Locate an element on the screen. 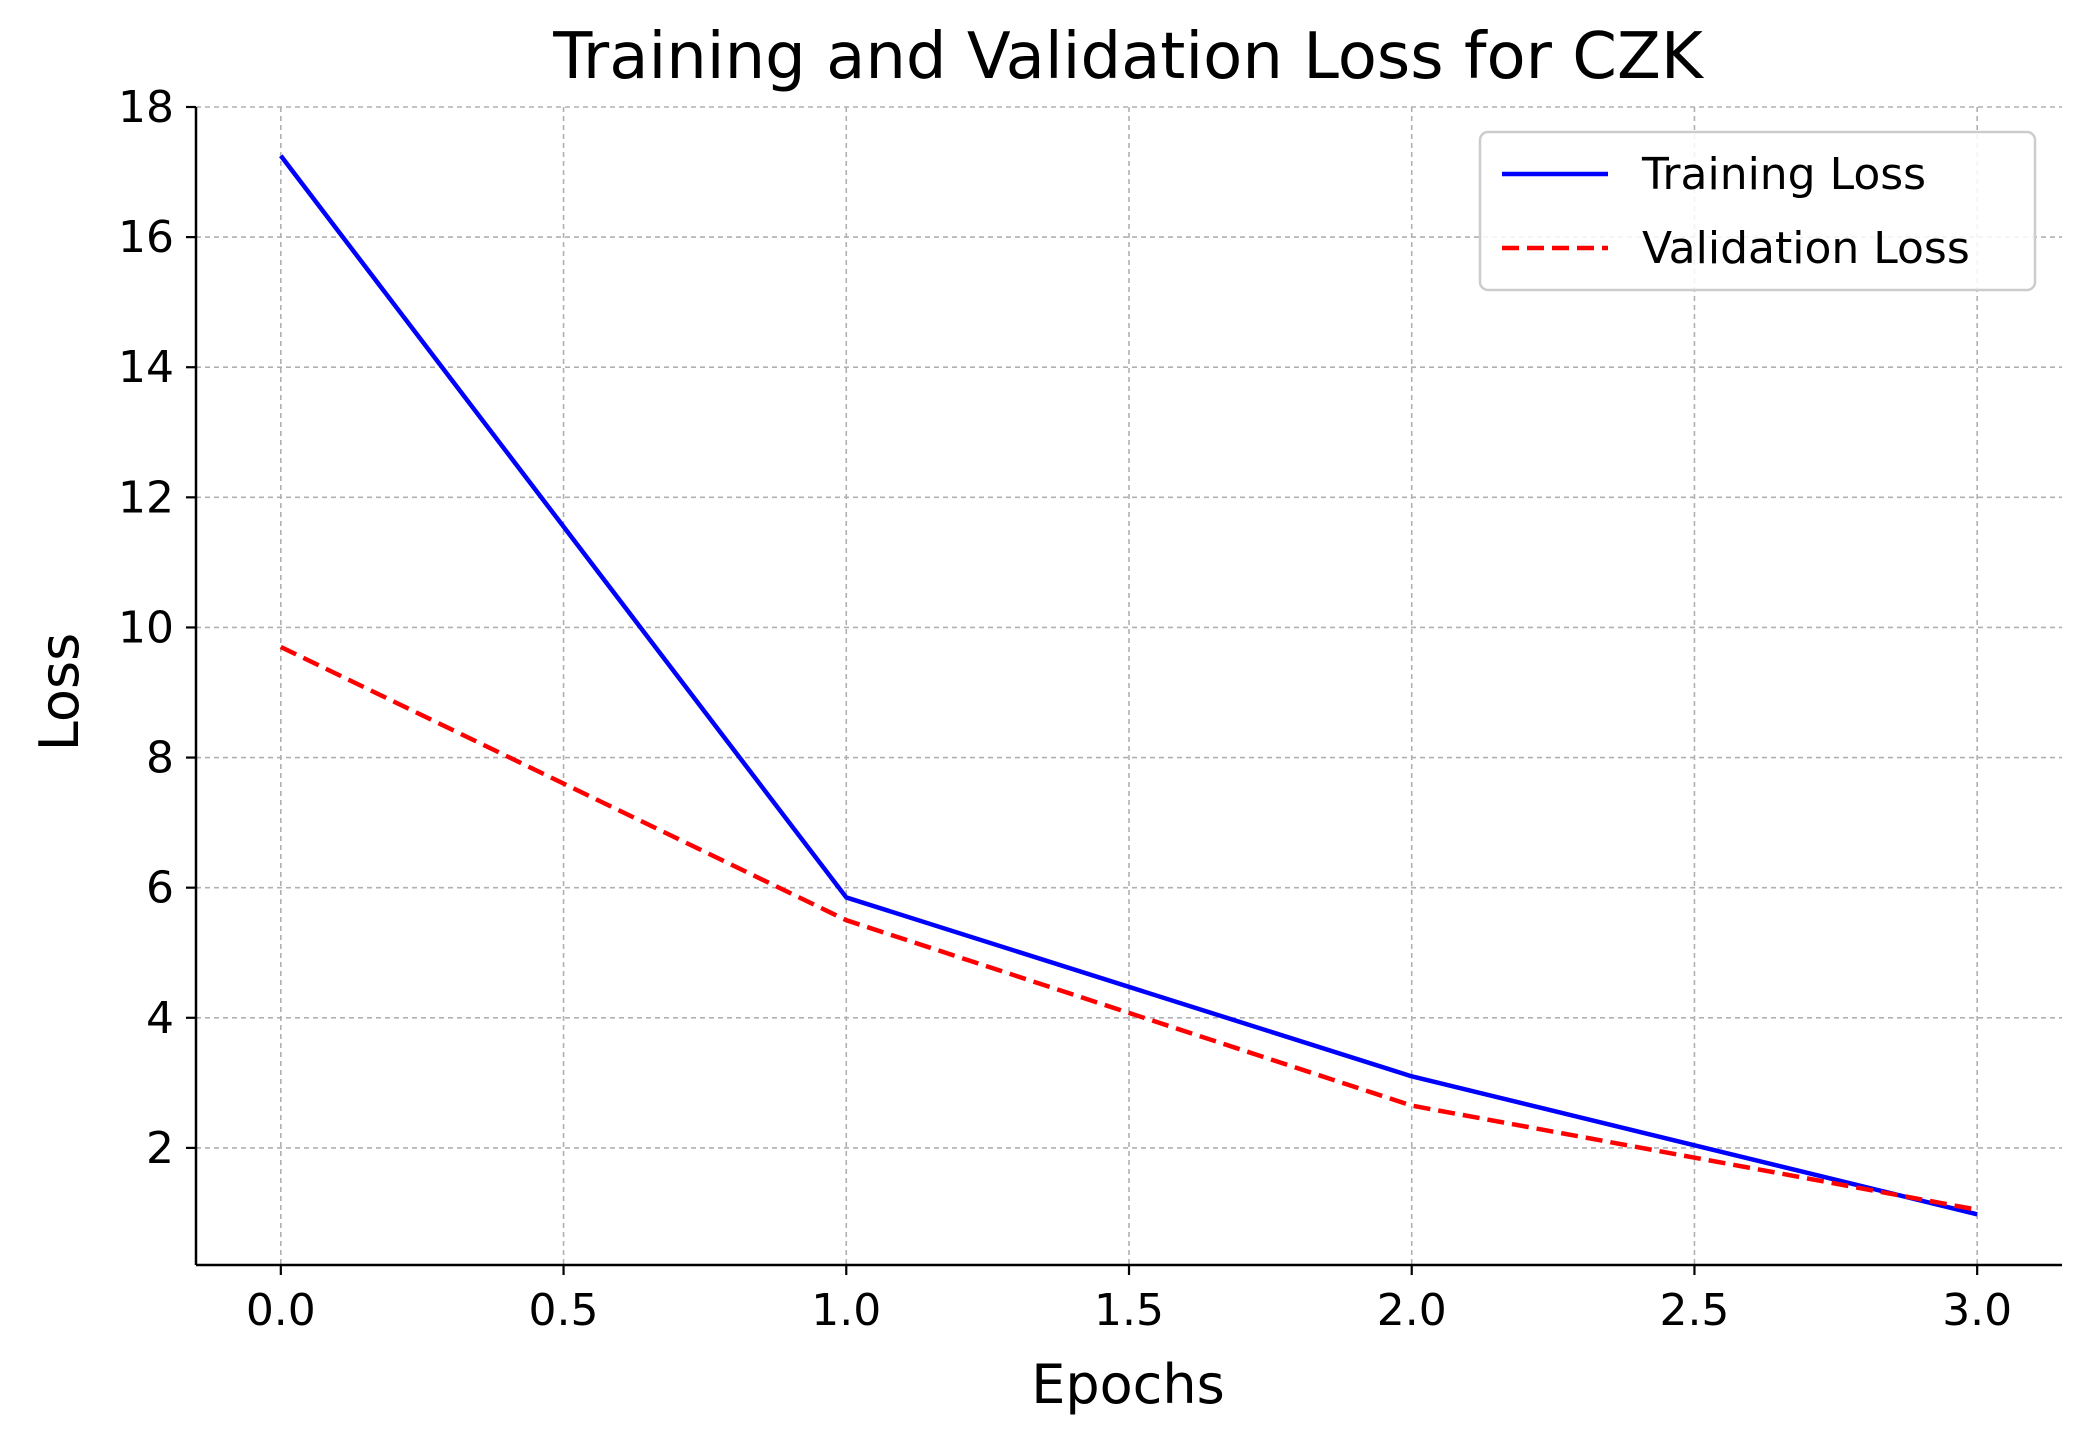  legend-frame is located at coordinates (1757, 211).